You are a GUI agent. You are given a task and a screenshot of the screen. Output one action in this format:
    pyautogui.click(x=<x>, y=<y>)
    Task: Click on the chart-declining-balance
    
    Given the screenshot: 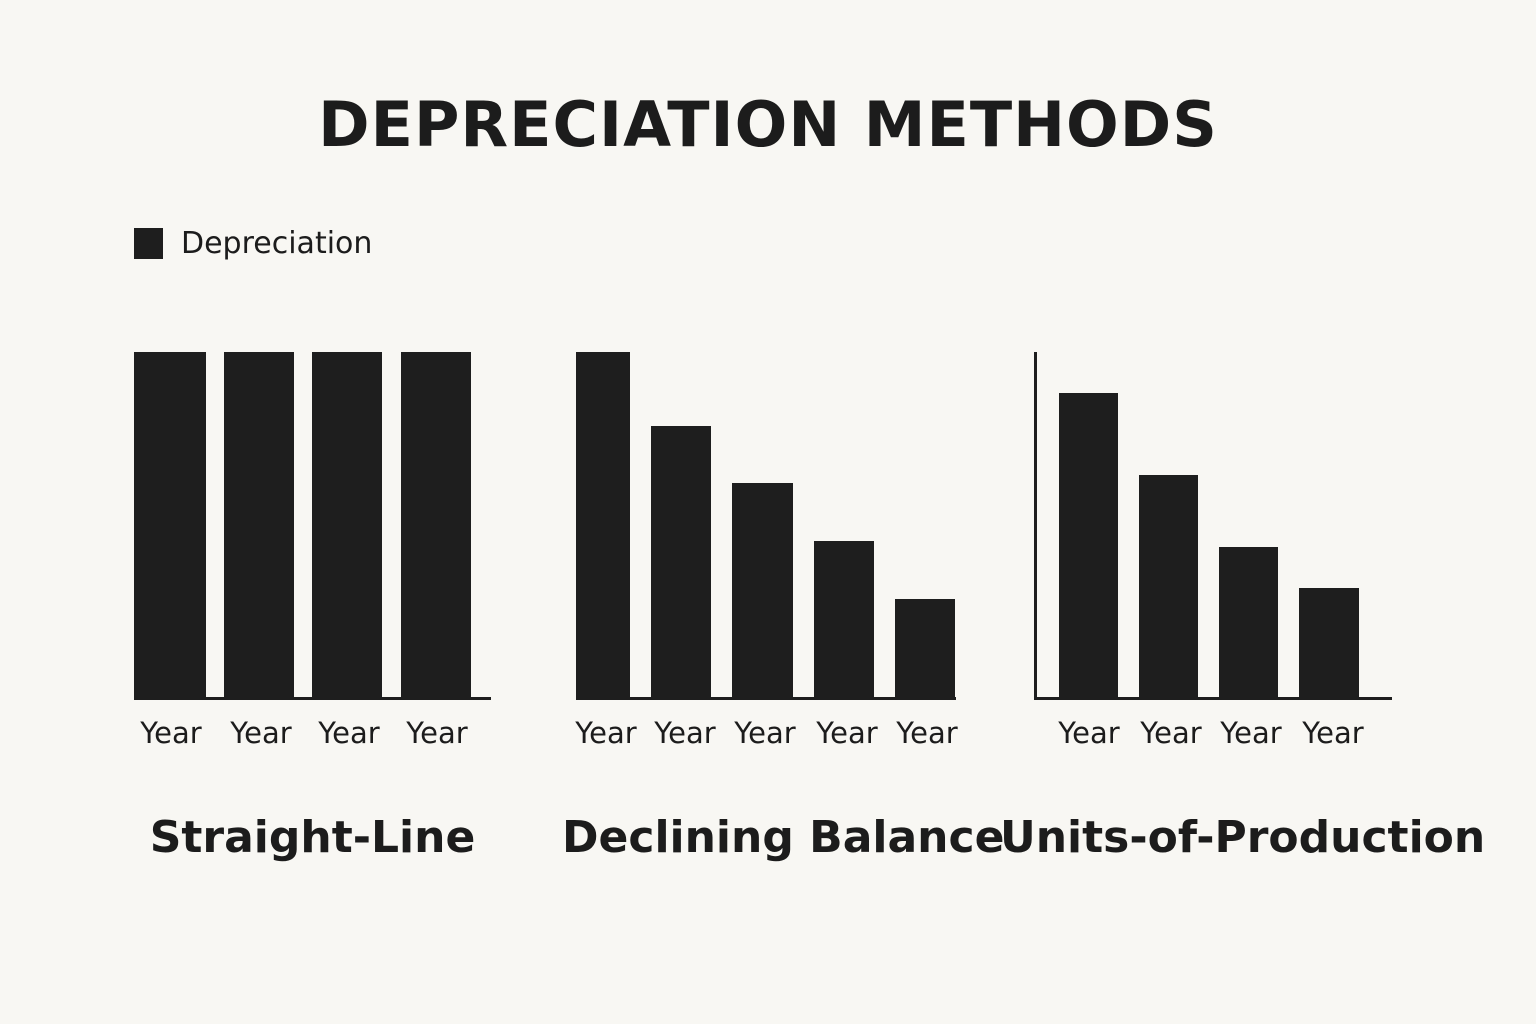 What is the action you would take?
    pyautogui.click(x=766, y=526)
    